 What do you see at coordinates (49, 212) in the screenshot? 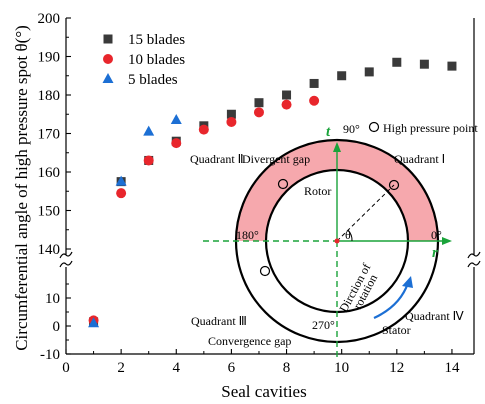
I see `y-tick-label: 150` at bounding box center [49, 212].